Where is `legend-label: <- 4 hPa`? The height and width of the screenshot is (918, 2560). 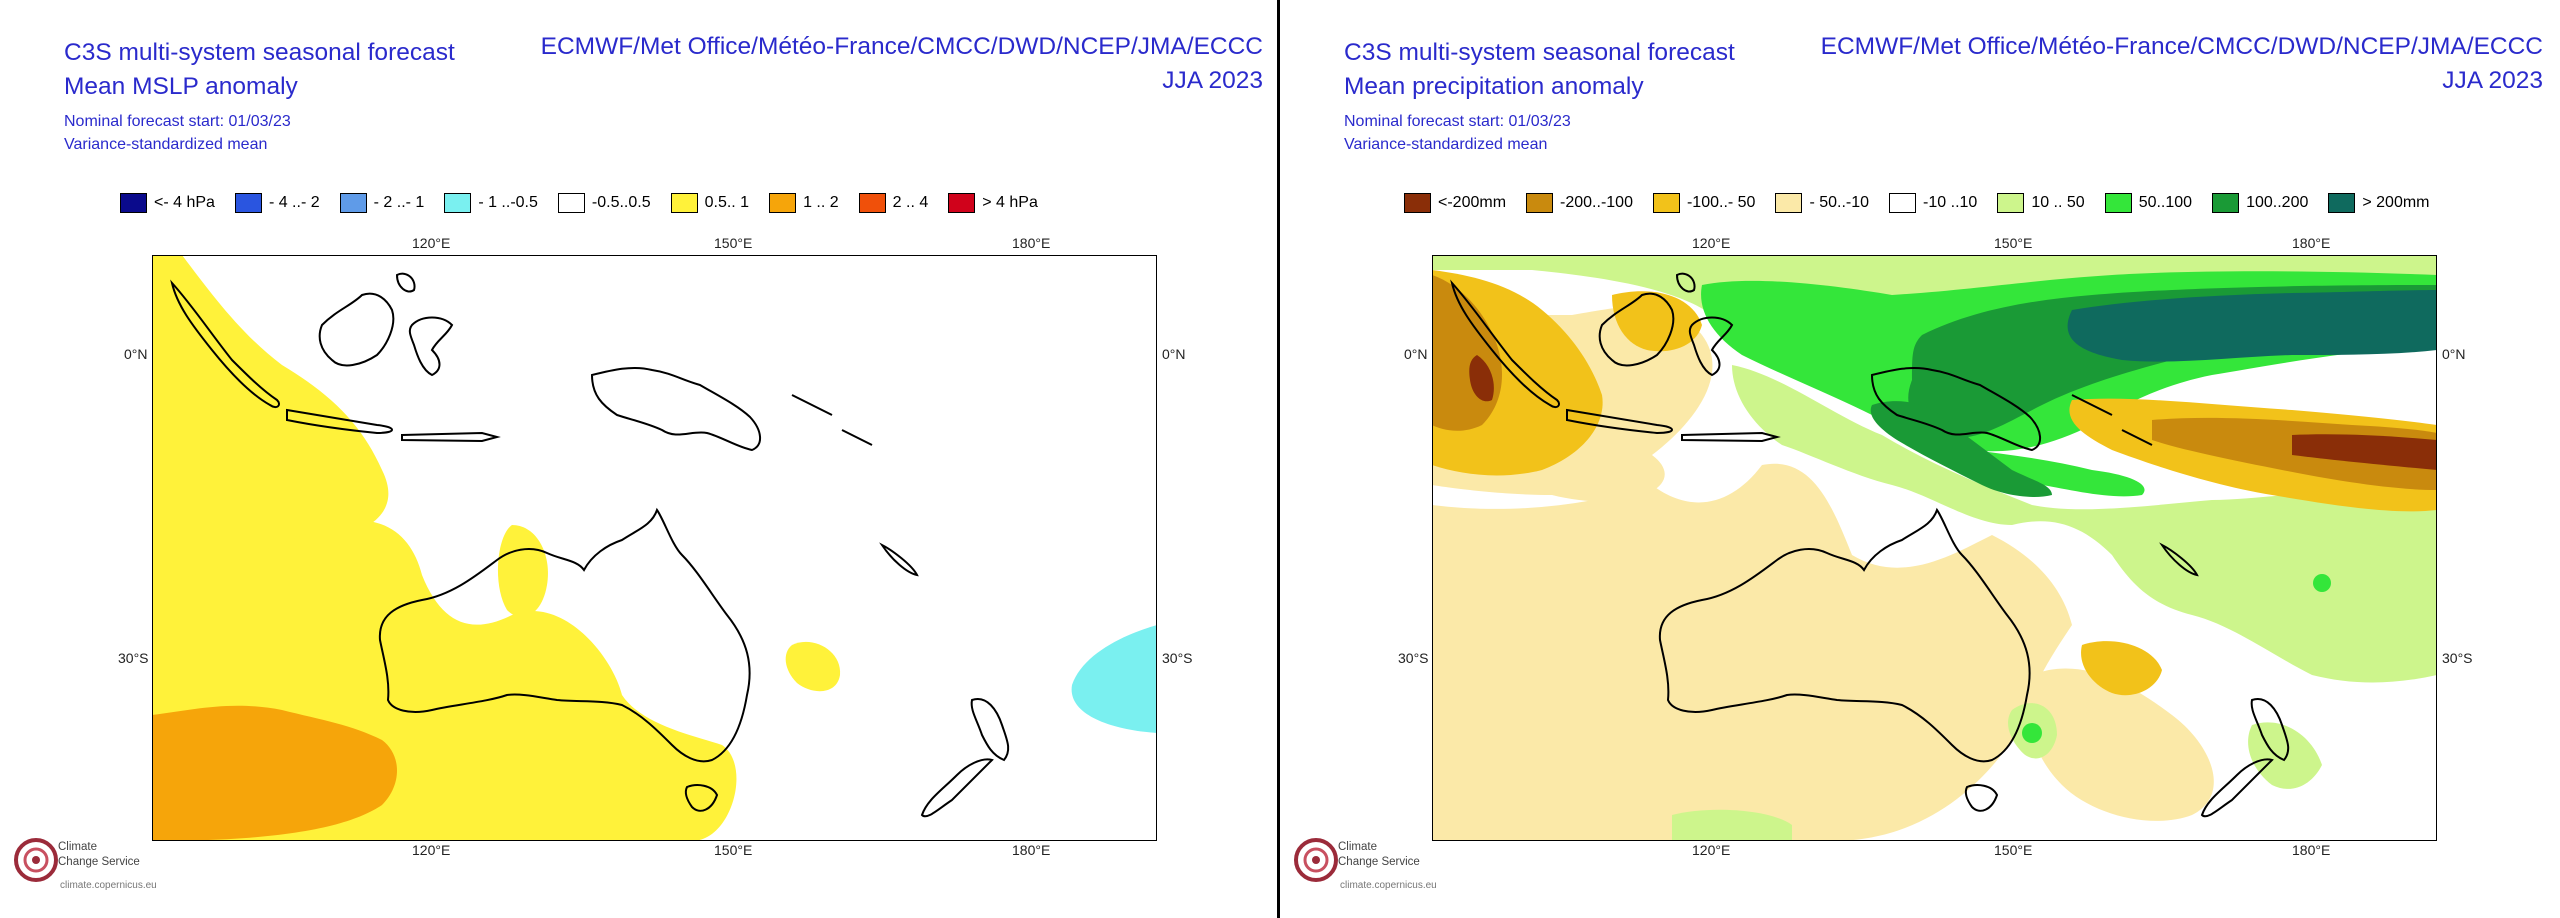
legend-label: <- 4 hPa is located at coordinates (184, 202).